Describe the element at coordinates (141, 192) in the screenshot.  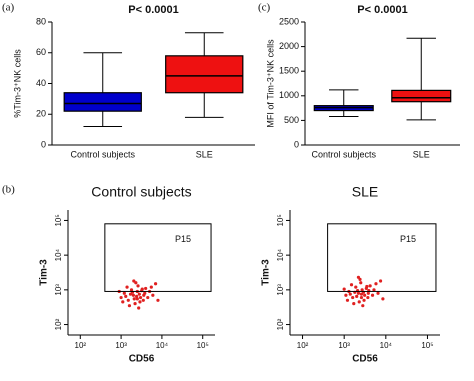
I see `chart-title: Control subjects` at that location.